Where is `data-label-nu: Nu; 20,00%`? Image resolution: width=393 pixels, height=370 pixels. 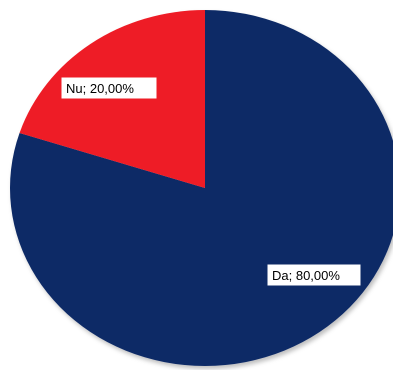 data-label-nu: Nu; 20,00% is located at coordinates (109, 88).